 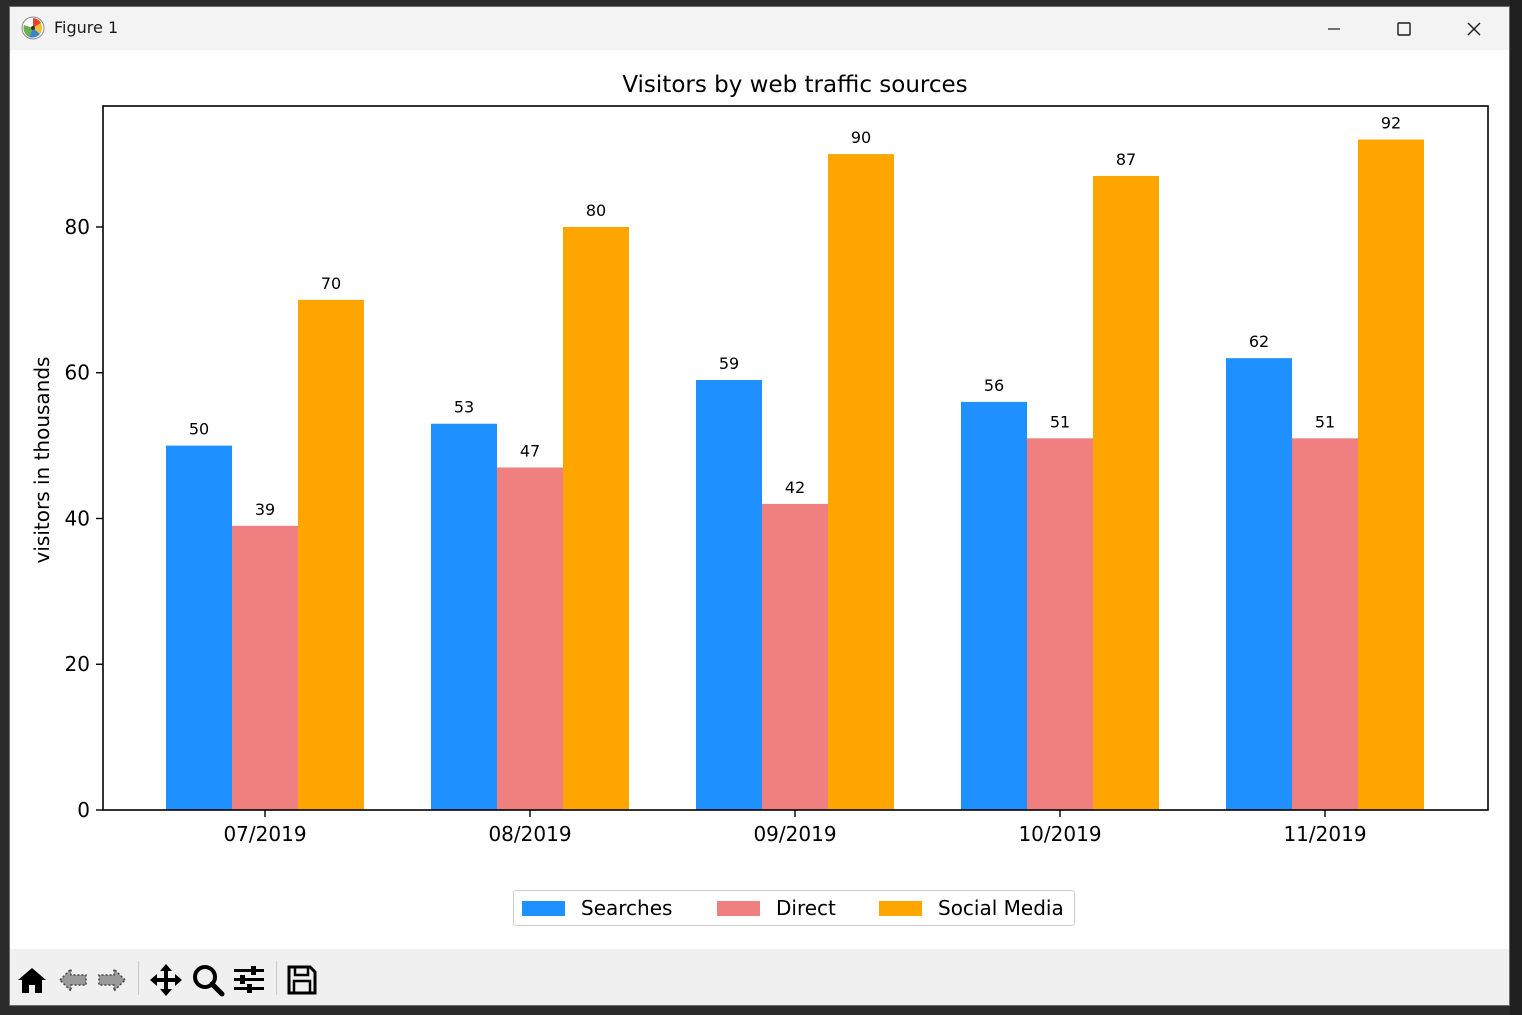 I want to click on home-button, so click(x=32, y=980).